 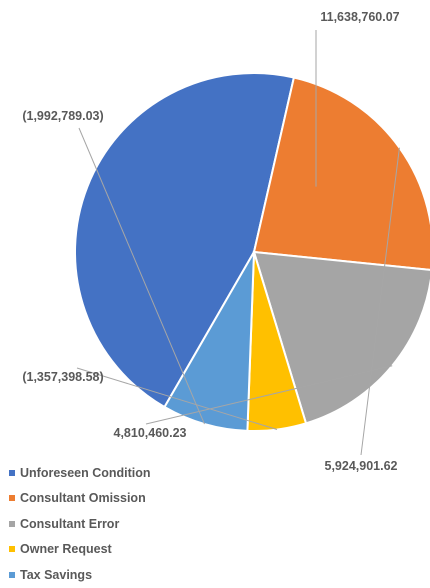 I want to click on legend-item-consultant-error: Consultant Error, so click(x=80, y=524).